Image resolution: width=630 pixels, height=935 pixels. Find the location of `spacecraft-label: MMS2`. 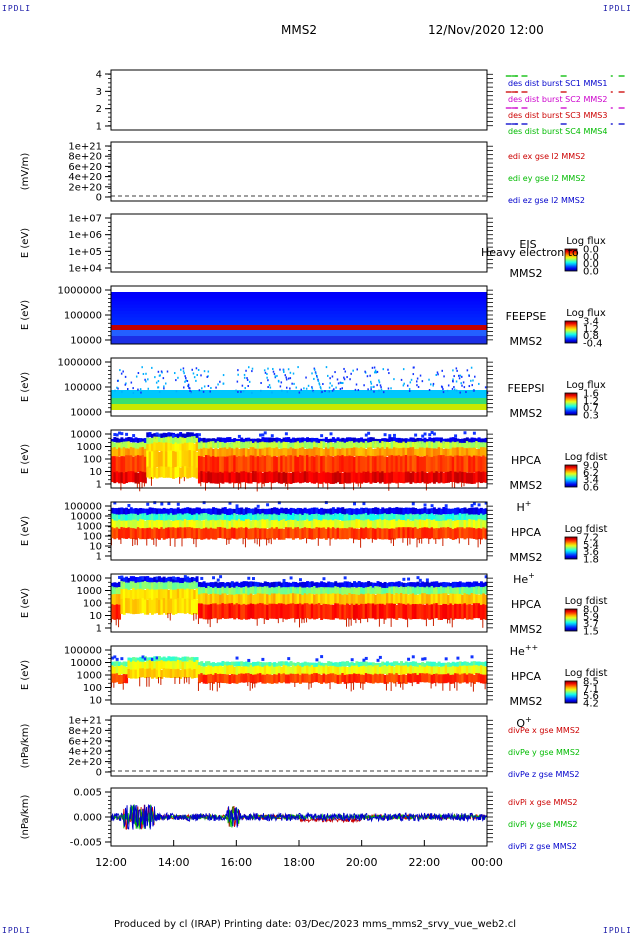

spacecraft-label: MMS2 is located at coordinates (526, 273).